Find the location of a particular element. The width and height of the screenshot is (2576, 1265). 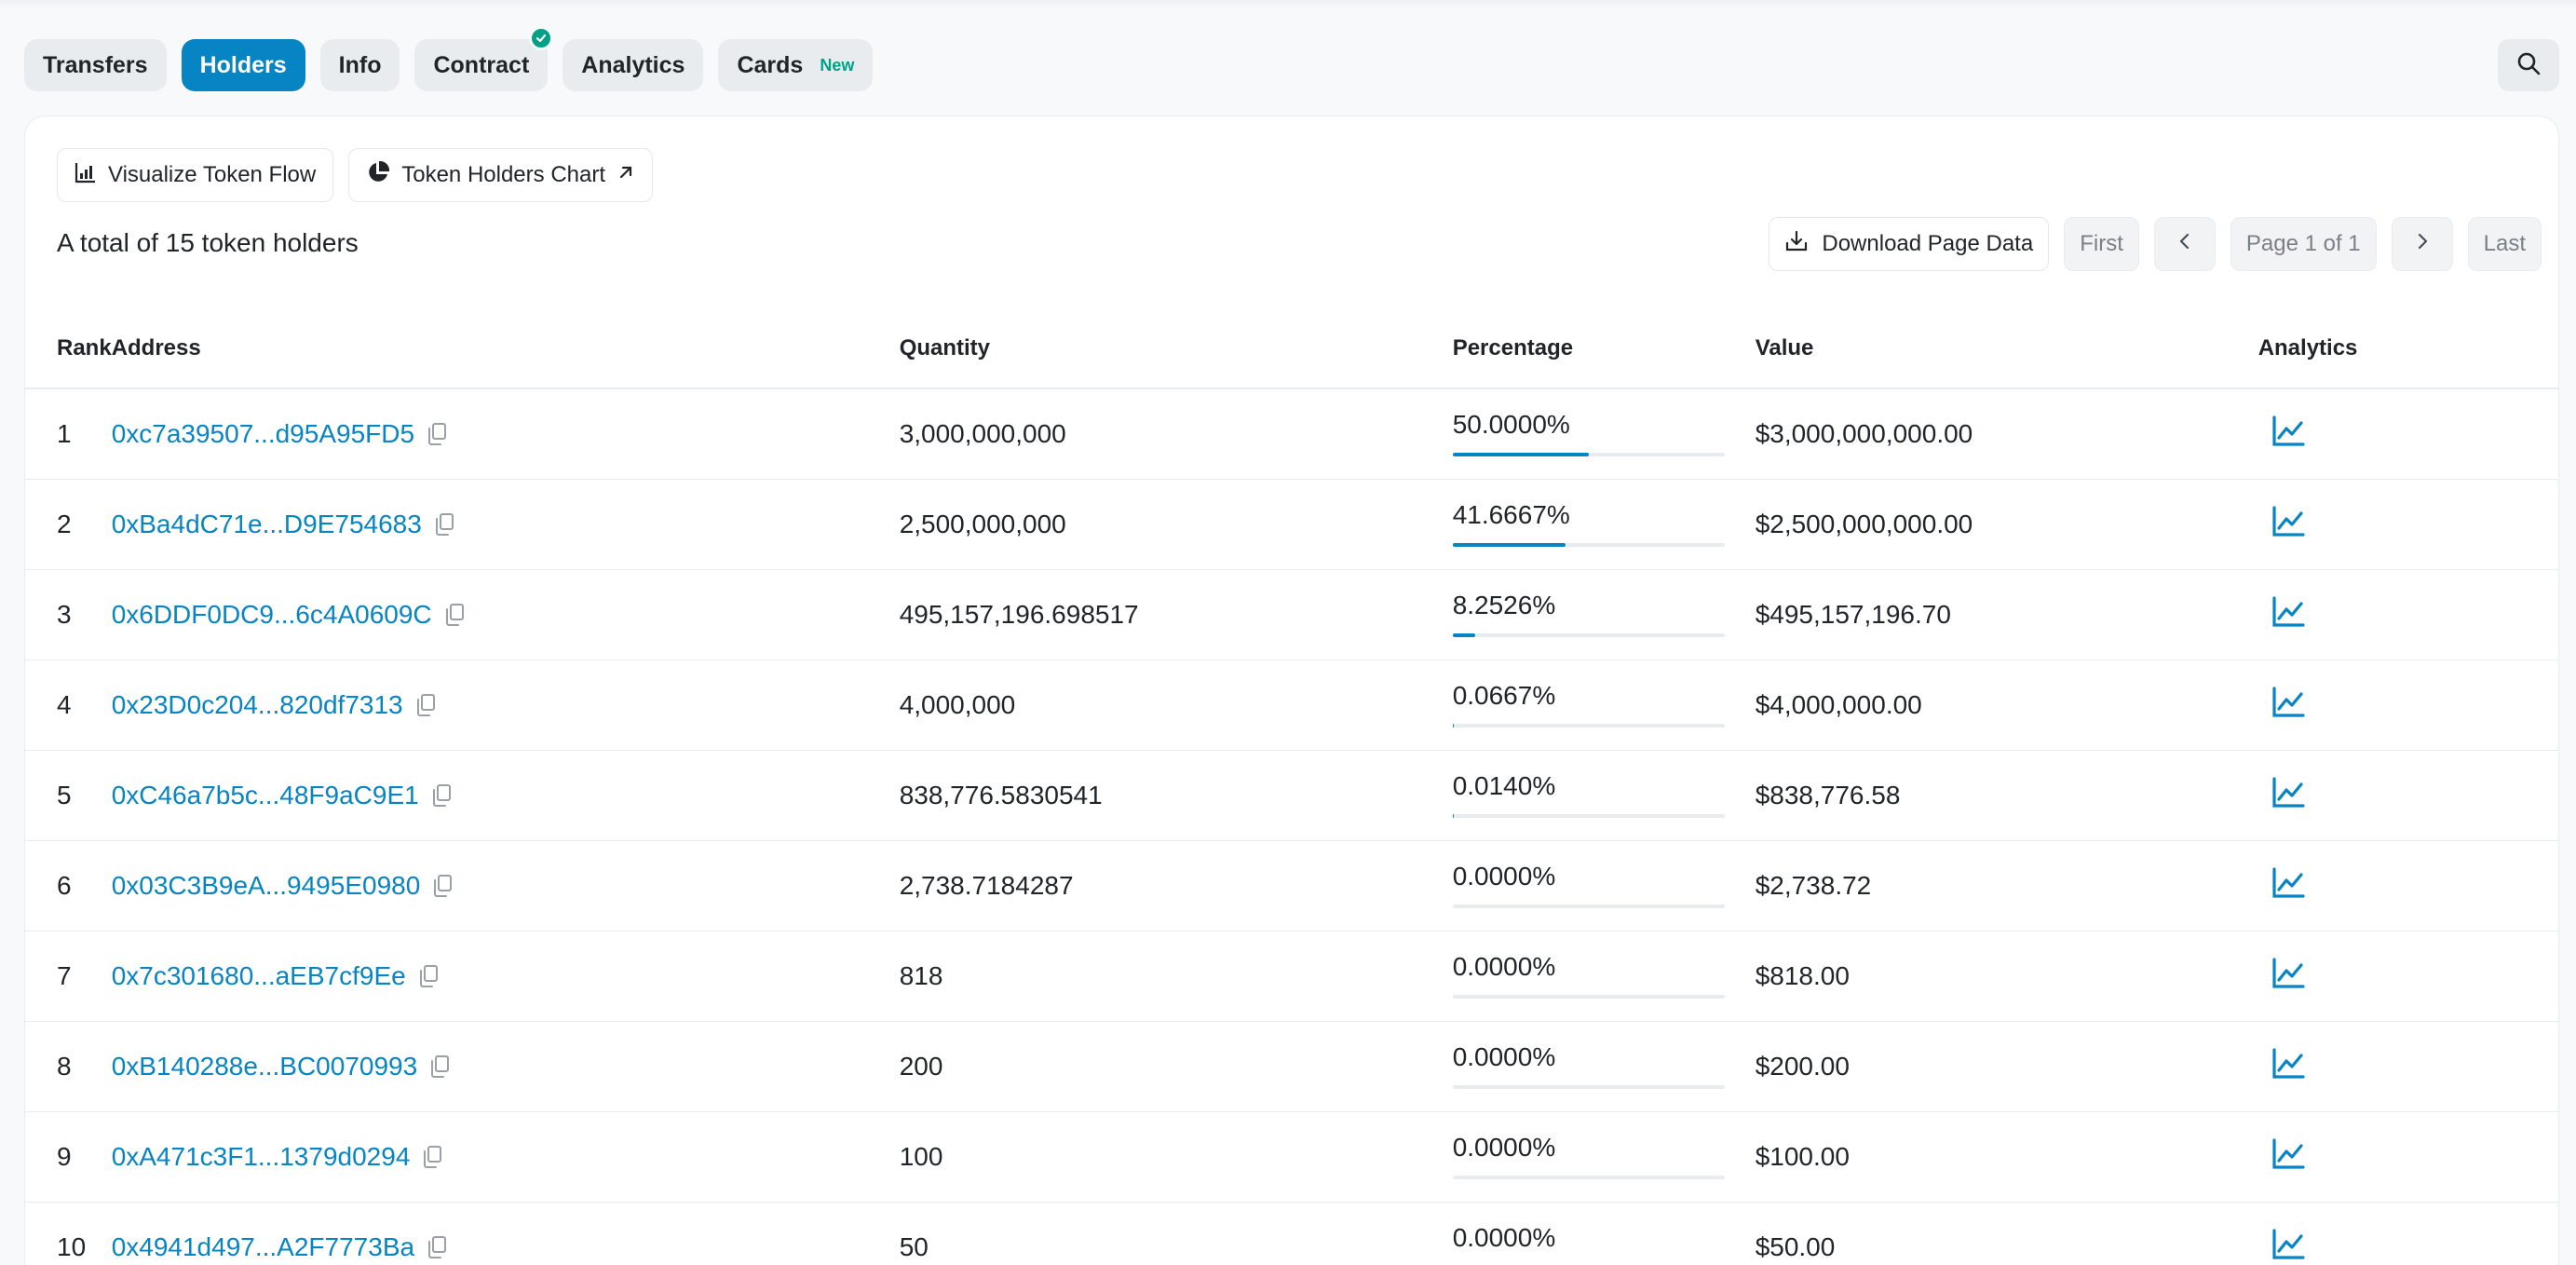

percentage-text: 0.0667% is located at coordinates (1504, 695).